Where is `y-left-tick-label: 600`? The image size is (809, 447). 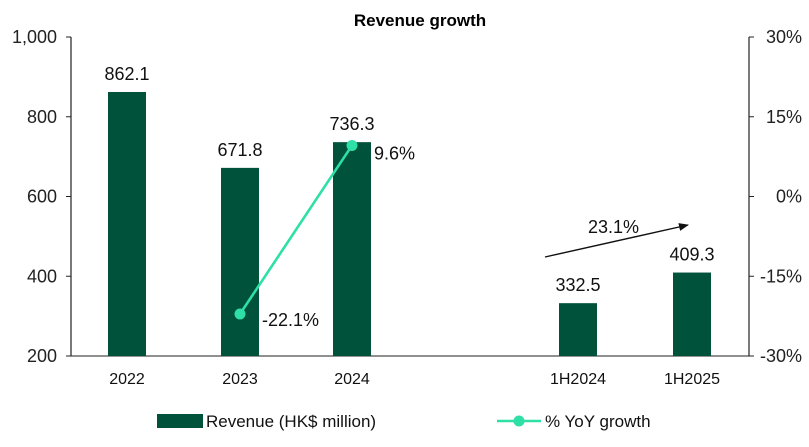 y-left-tick-label: 600 is located at coordinates (42, 197).